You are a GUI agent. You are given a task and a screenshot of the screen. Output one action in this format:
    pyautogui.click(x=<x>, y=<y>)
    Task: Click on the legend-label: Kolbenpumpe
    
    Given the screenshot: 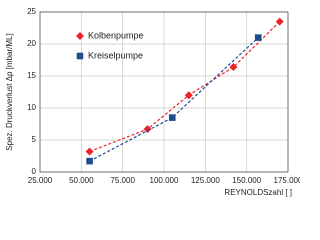 What is the action you would take?
    pyautogui.click(x=116, y=35)
    